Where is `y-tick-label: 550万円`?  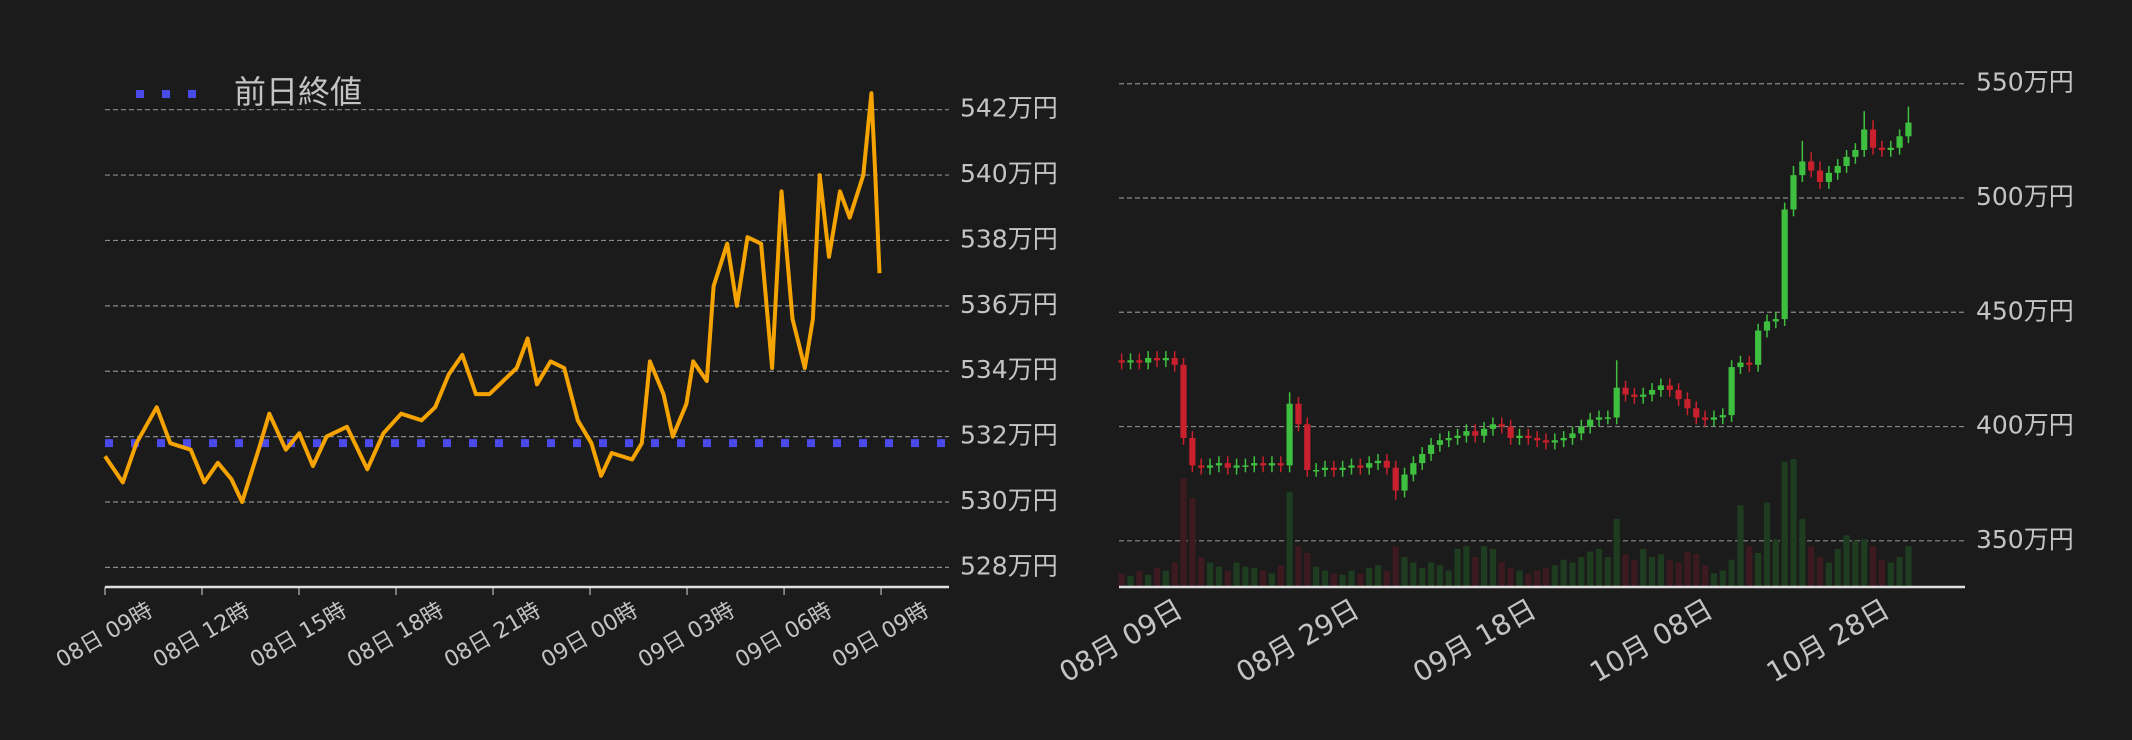
y-tick-label: 550万円 is located at coordinates (2025, 82).